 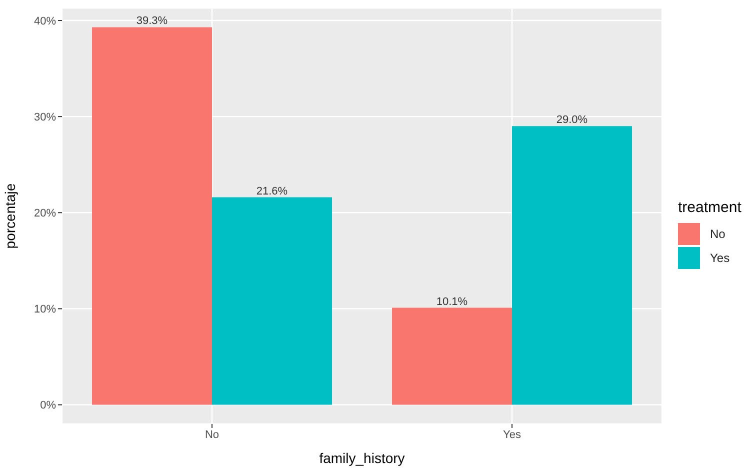 I want to click on data-label: 29.0%, so click(x=572, y=120).